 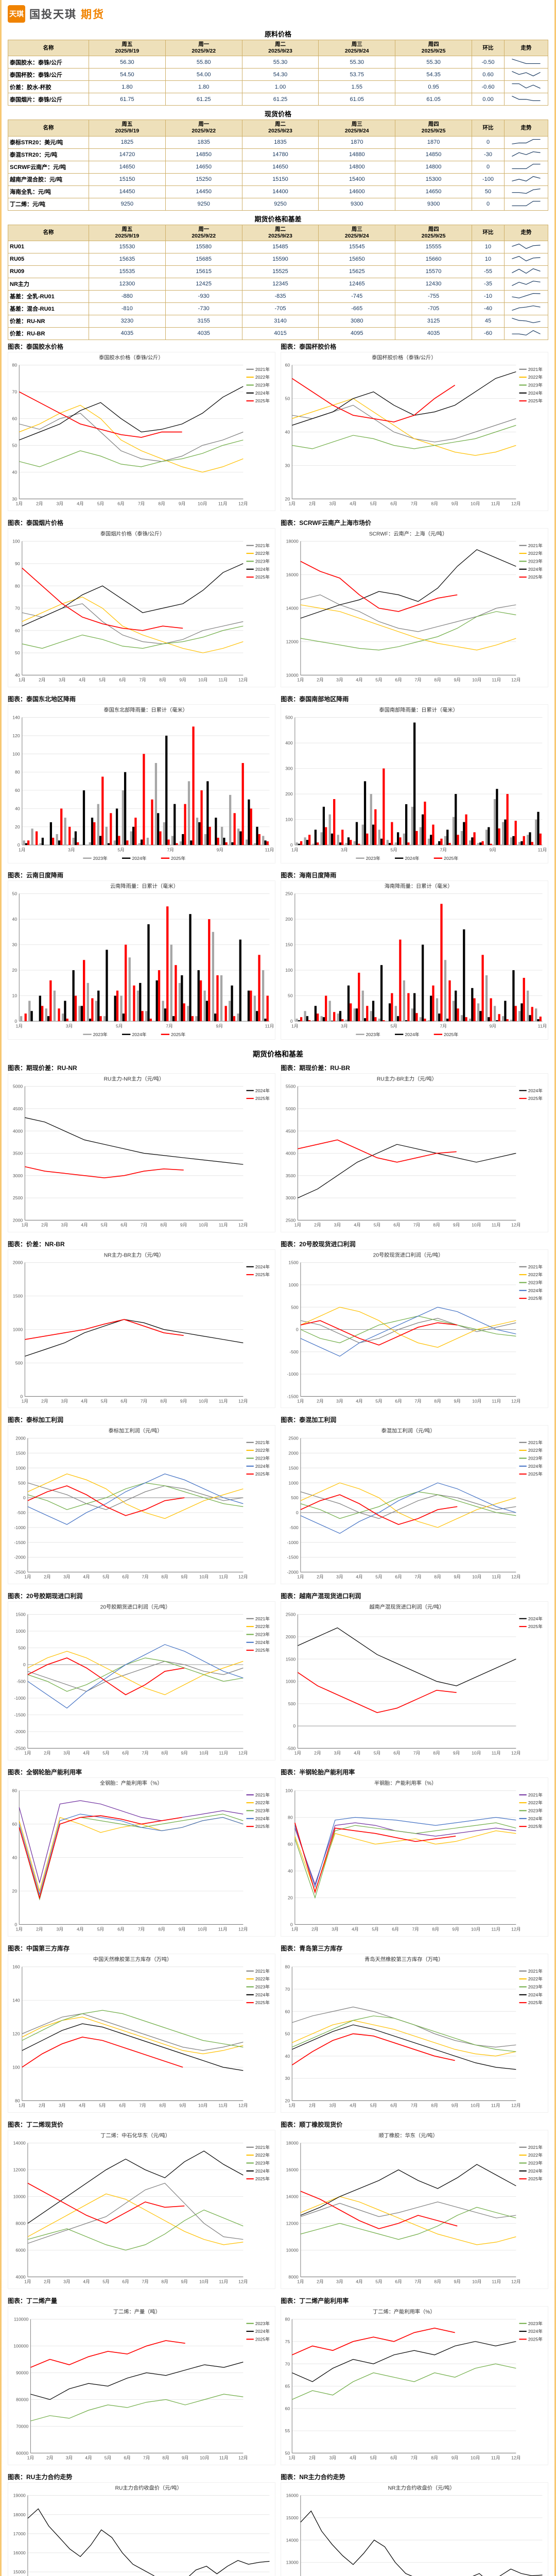 What do you see at coordinates (280, 308) in the screenshot?
I see `cell-value: -705` at bounding box center [280, 308].